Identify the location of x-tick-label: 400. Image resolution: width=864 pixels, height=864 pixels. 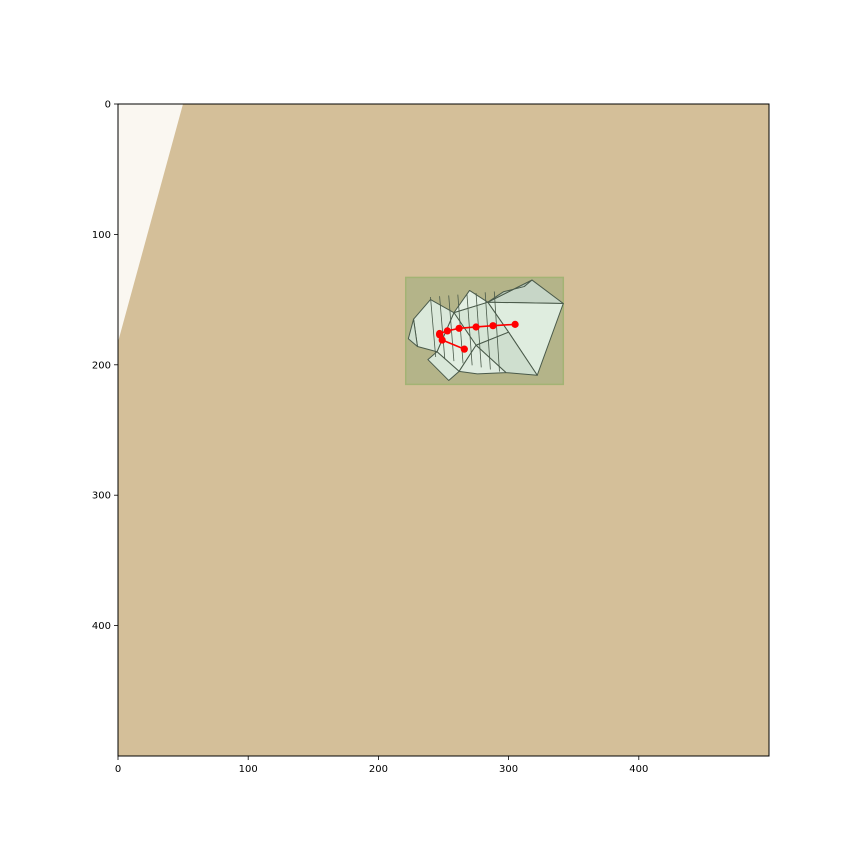
(638, 769).